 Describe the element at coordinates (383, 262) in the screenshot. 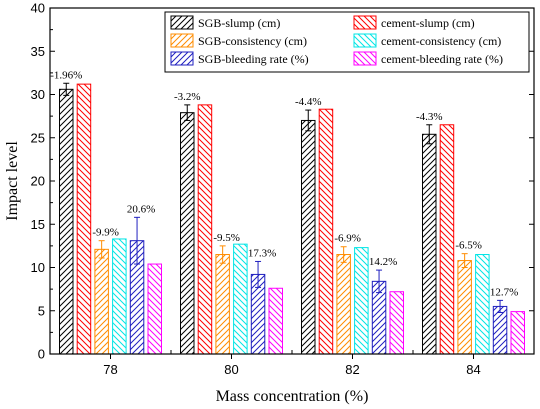

I see `annotation-label: 14.2%` at that location.